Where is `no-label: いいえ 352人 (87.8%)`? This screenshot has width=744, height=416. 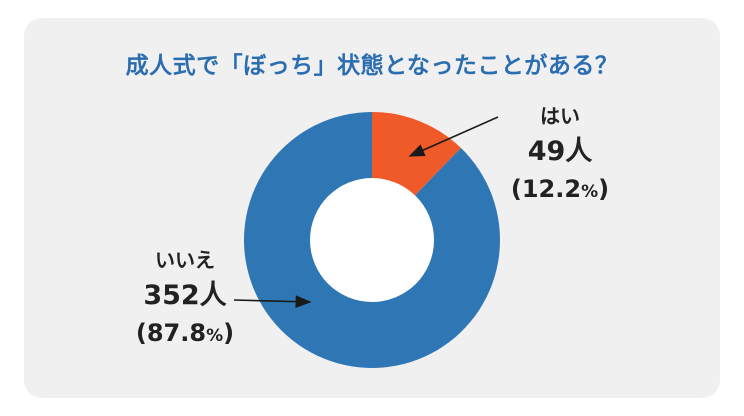
no-label: いいえ 352人 (87.8%) is located at coordinates (185, 297).